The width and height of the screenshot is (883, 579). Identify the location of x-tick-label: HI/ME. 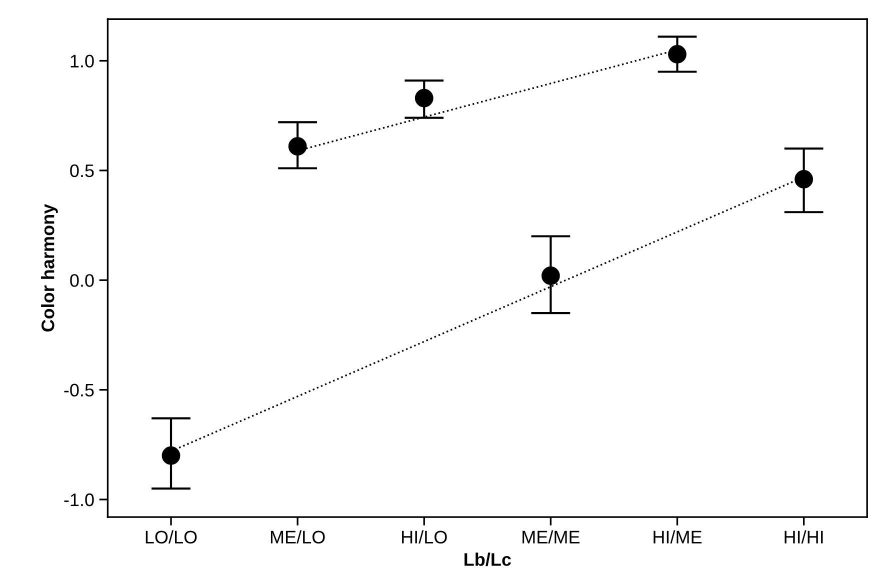
(678, 537).